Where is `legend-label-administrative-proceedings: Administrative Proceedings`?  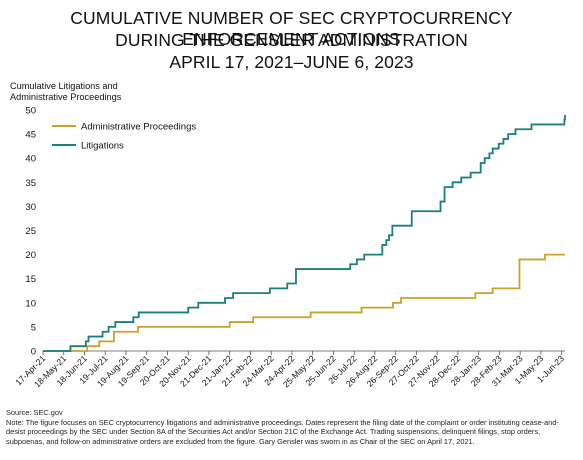 legend-label-administrative-proceedings: Administrative Proceedings is located at coordinates (138, 127).